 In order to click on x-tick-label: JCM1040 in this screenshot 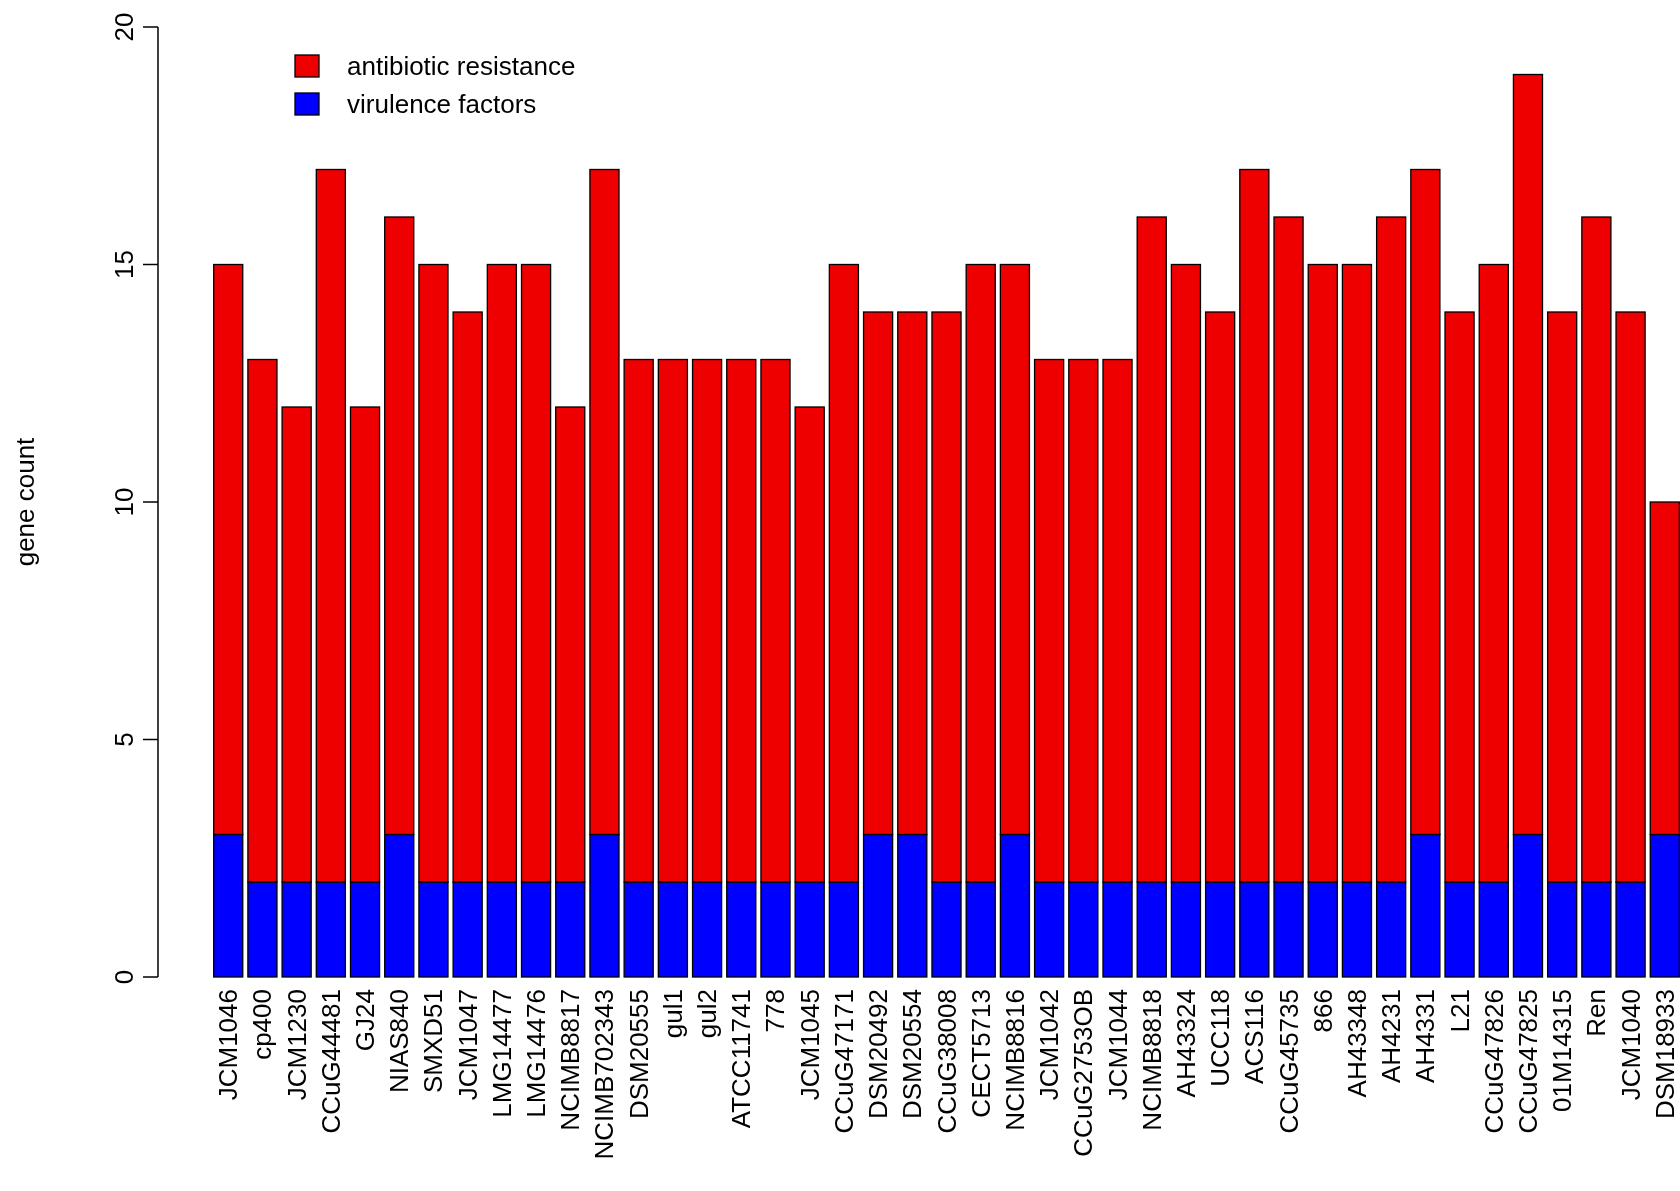, I will do `click(1630, 1045)`.